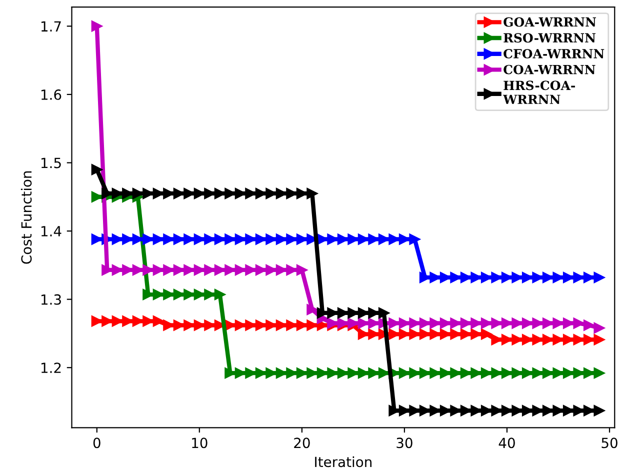  Describe the element at coordinates (96, 443) in the screenshot. I see `x-tick-label: 0` at that location.